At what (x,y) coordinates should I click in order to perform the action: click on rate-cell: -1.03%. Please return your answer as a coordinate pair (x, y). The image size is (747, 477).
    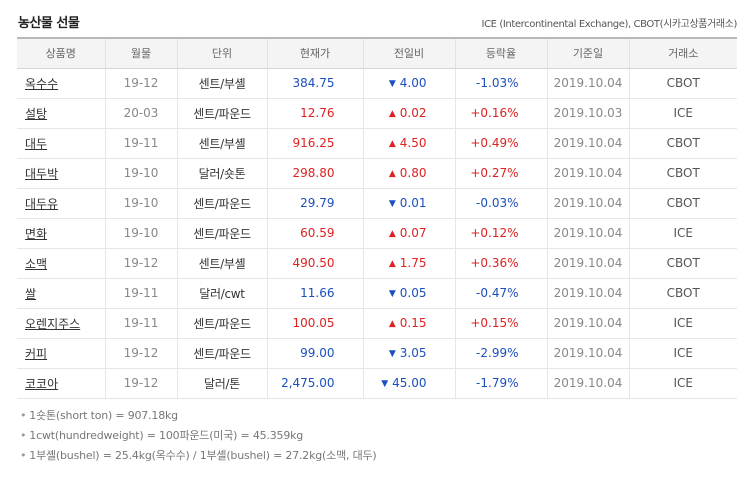
    Looking at the image, I should click on (500, 83).